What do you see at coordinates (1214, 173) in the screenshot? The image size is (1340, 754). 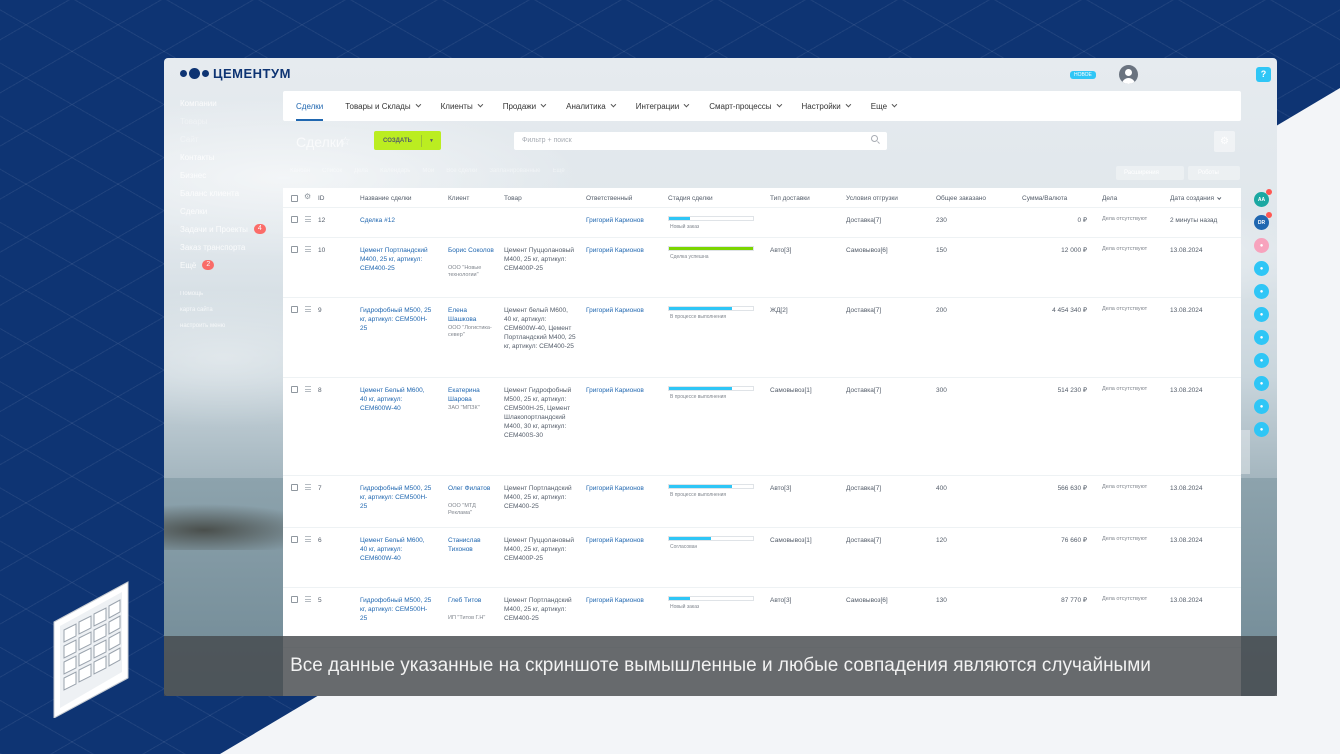 I see `robots-button: Роботы` at bounding box center [1214, 173].